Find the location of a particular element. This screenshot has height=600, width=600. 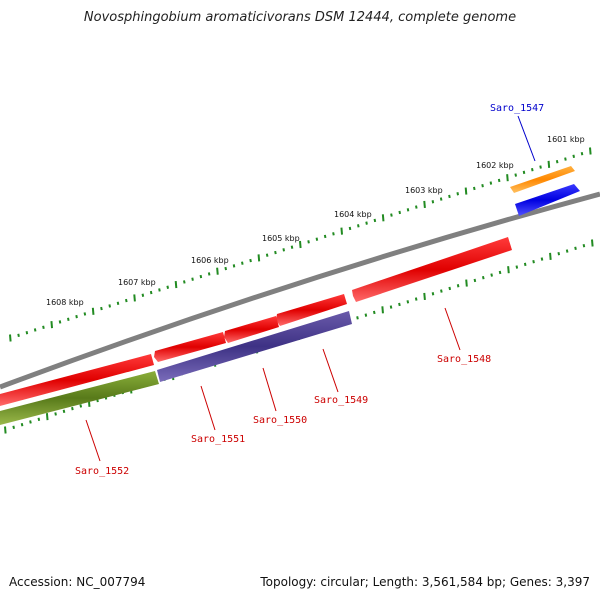

gene-label-saro-1551: Saro_1551 is located at coordinates (218, 439).